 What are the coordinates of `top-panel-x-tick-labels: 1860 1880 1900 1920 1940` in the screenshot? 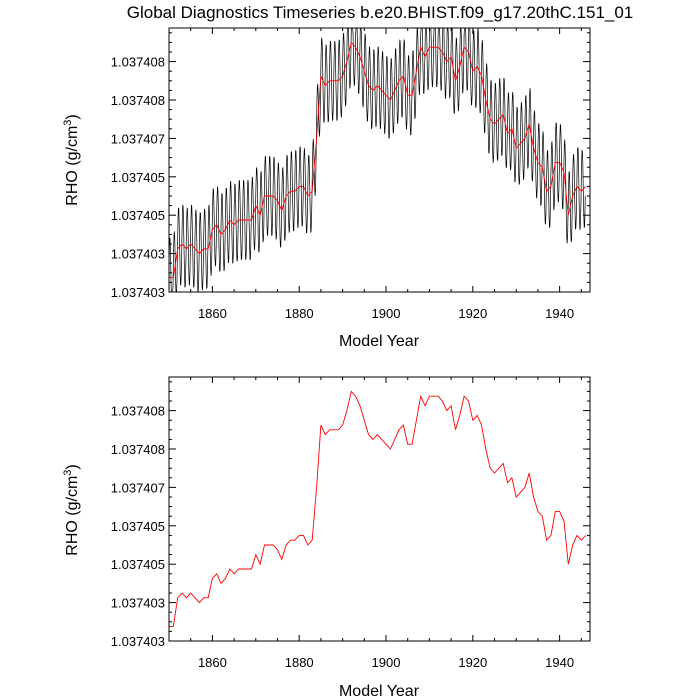 It's located at (386, 313).